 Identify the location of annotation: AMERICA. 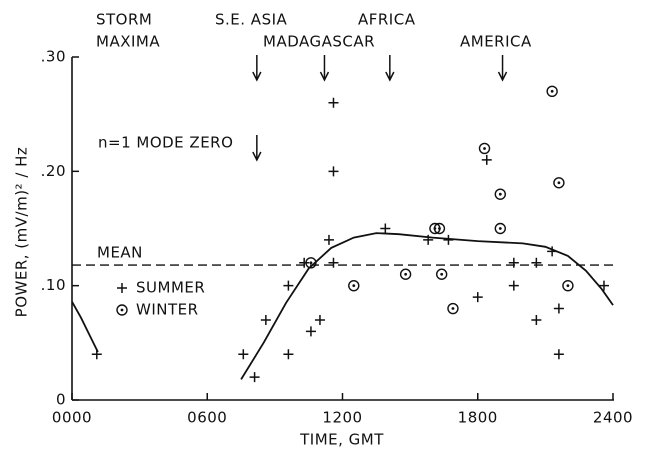
(496, 42).